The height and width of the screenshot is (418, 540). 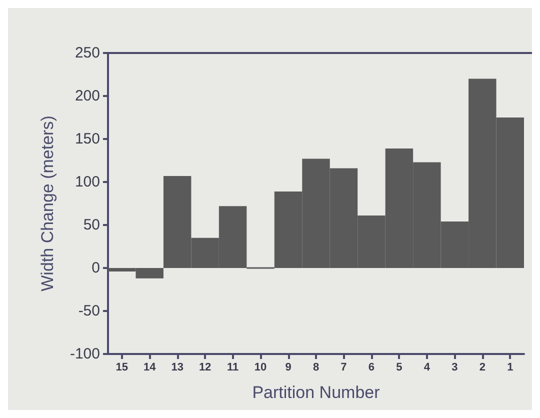 What do you see at coordinates (371, 368) in the screenshot?
I see `x-tick-label: 6` at bounding box center [371, 368].